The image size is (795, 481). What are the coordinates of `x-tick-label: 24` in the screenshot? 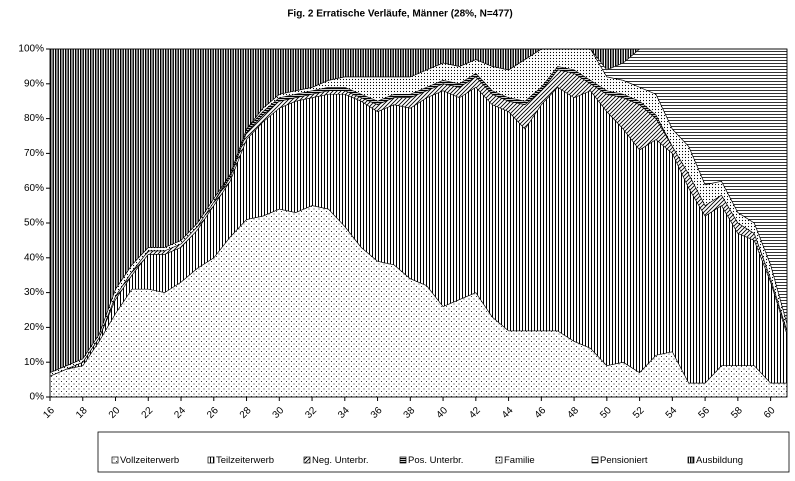 It's located at (180, 413).